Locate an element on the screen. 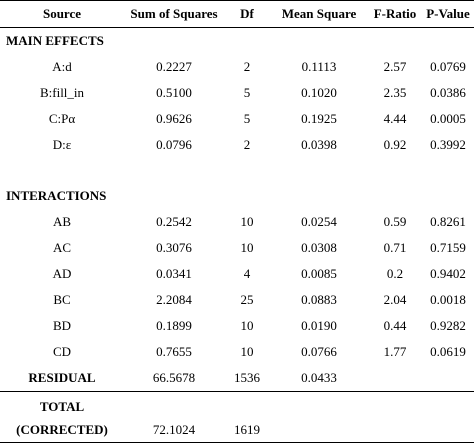 The height and width of the screenshot is (445, 474). cell-ss: 0.2227 is located at coordinates (174, 66).